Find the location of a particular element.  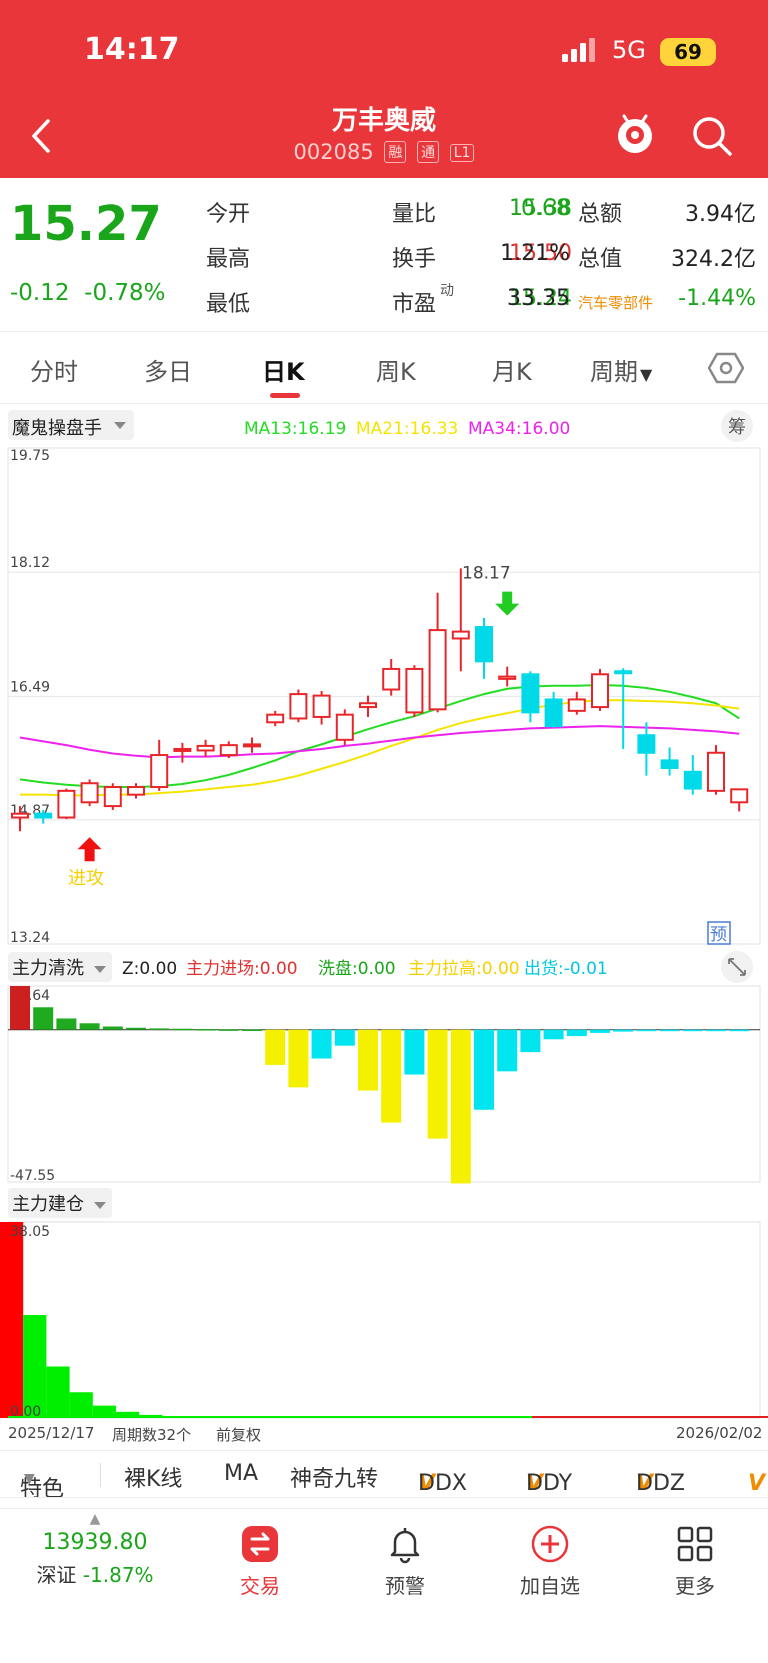

quote-value: 0.68 is located at coordinates (545, 208).